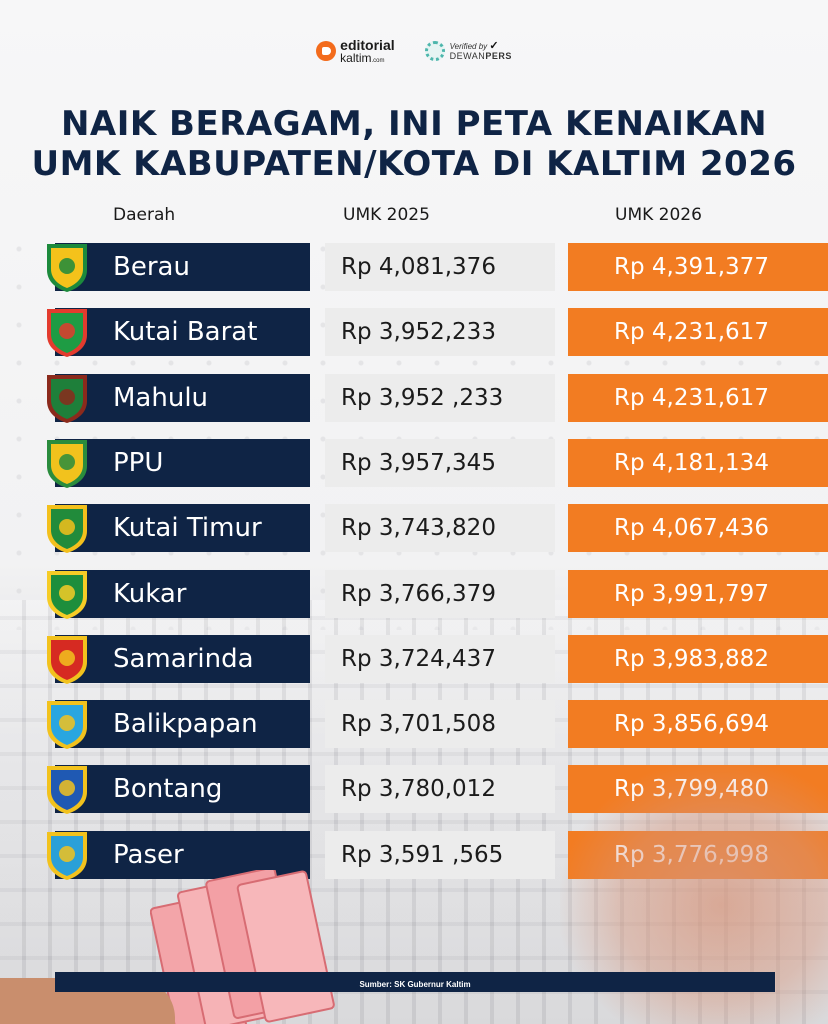 This screenshot has width=828, height=1024. What do you see at coordinates (161, 397) in the screenshot?
I see `region-name: Mahulu` at bounding box center [161, 397].